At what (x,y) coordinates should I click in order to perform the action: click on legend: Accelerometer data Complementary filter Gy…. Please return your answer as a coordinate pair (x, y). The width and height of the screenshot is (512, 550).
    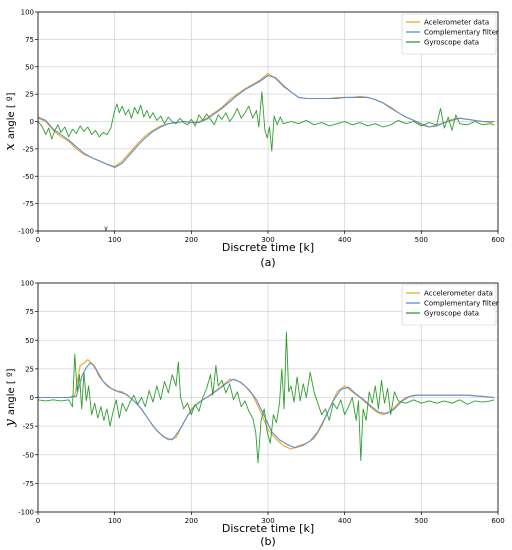
    Looking at the image, I should click on (450, 305).